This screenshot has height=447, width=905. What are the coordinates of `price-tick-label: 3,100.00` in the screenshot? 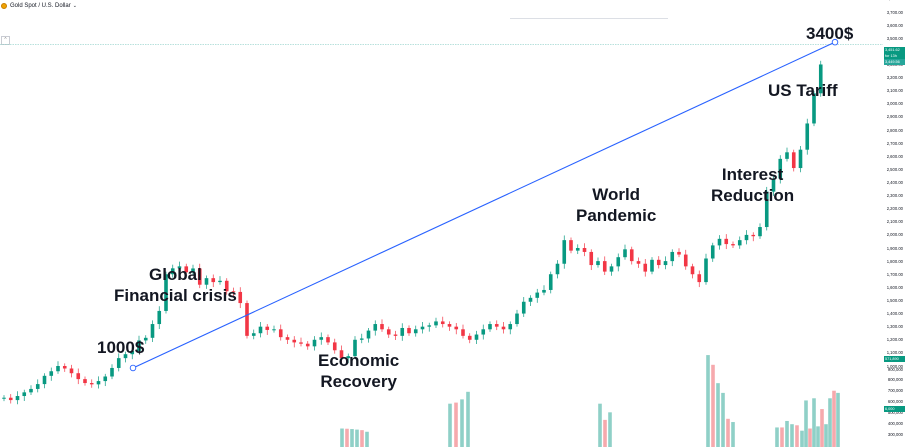 It's located at (894, 91).